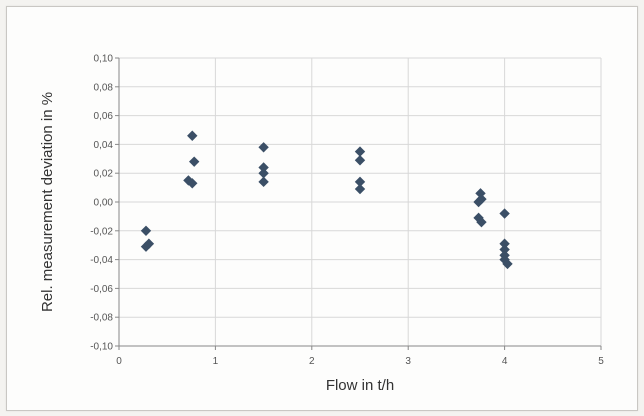  What do you see at coordinates (216, 361) in the screenshot?
I see `x-tick-label: 1` at bounding box center [216, 361].